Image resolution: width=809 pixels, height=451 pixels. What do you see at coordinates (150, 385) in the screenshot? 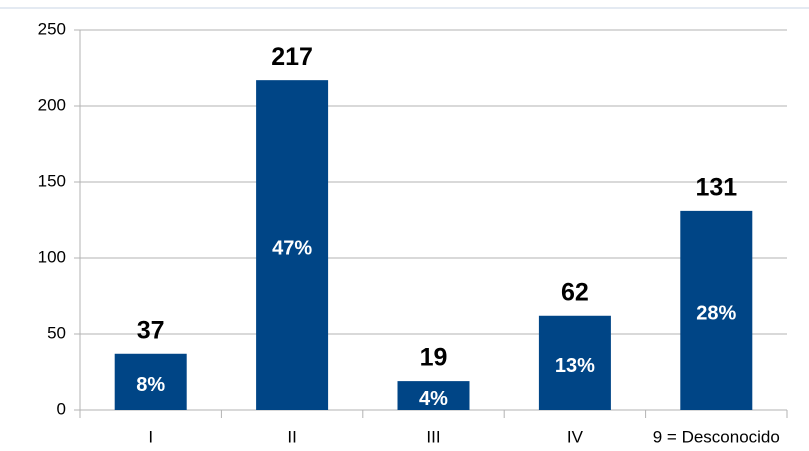
I see `share-label: 8%` at bounding box center [150, 385].